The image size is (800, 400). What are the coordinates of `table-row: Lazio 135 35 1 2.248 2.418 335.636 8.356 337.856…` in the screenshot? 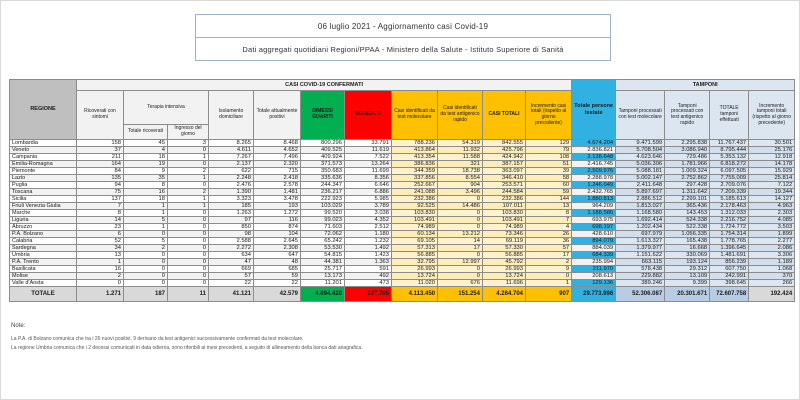 It's located at (402, 178).